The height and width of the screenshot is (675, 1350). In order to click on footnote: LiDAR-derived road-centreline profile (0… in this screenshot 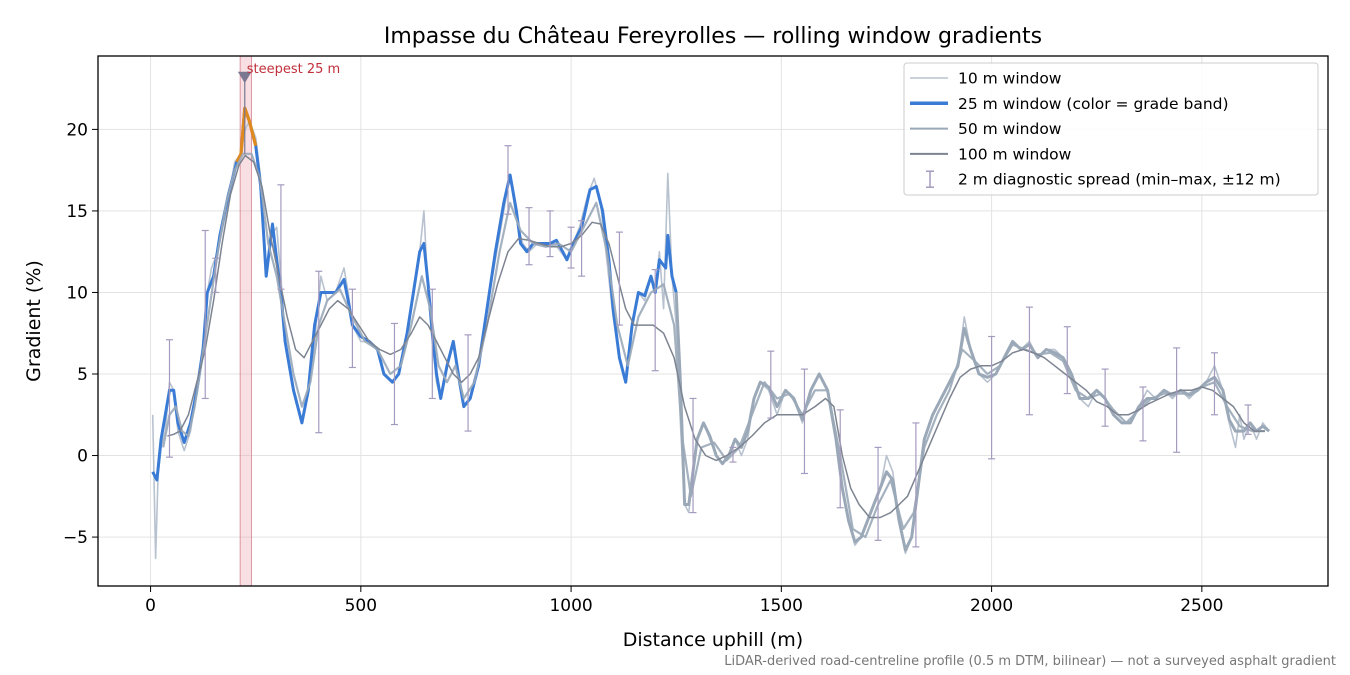, I will do `click(1030, 661)`.